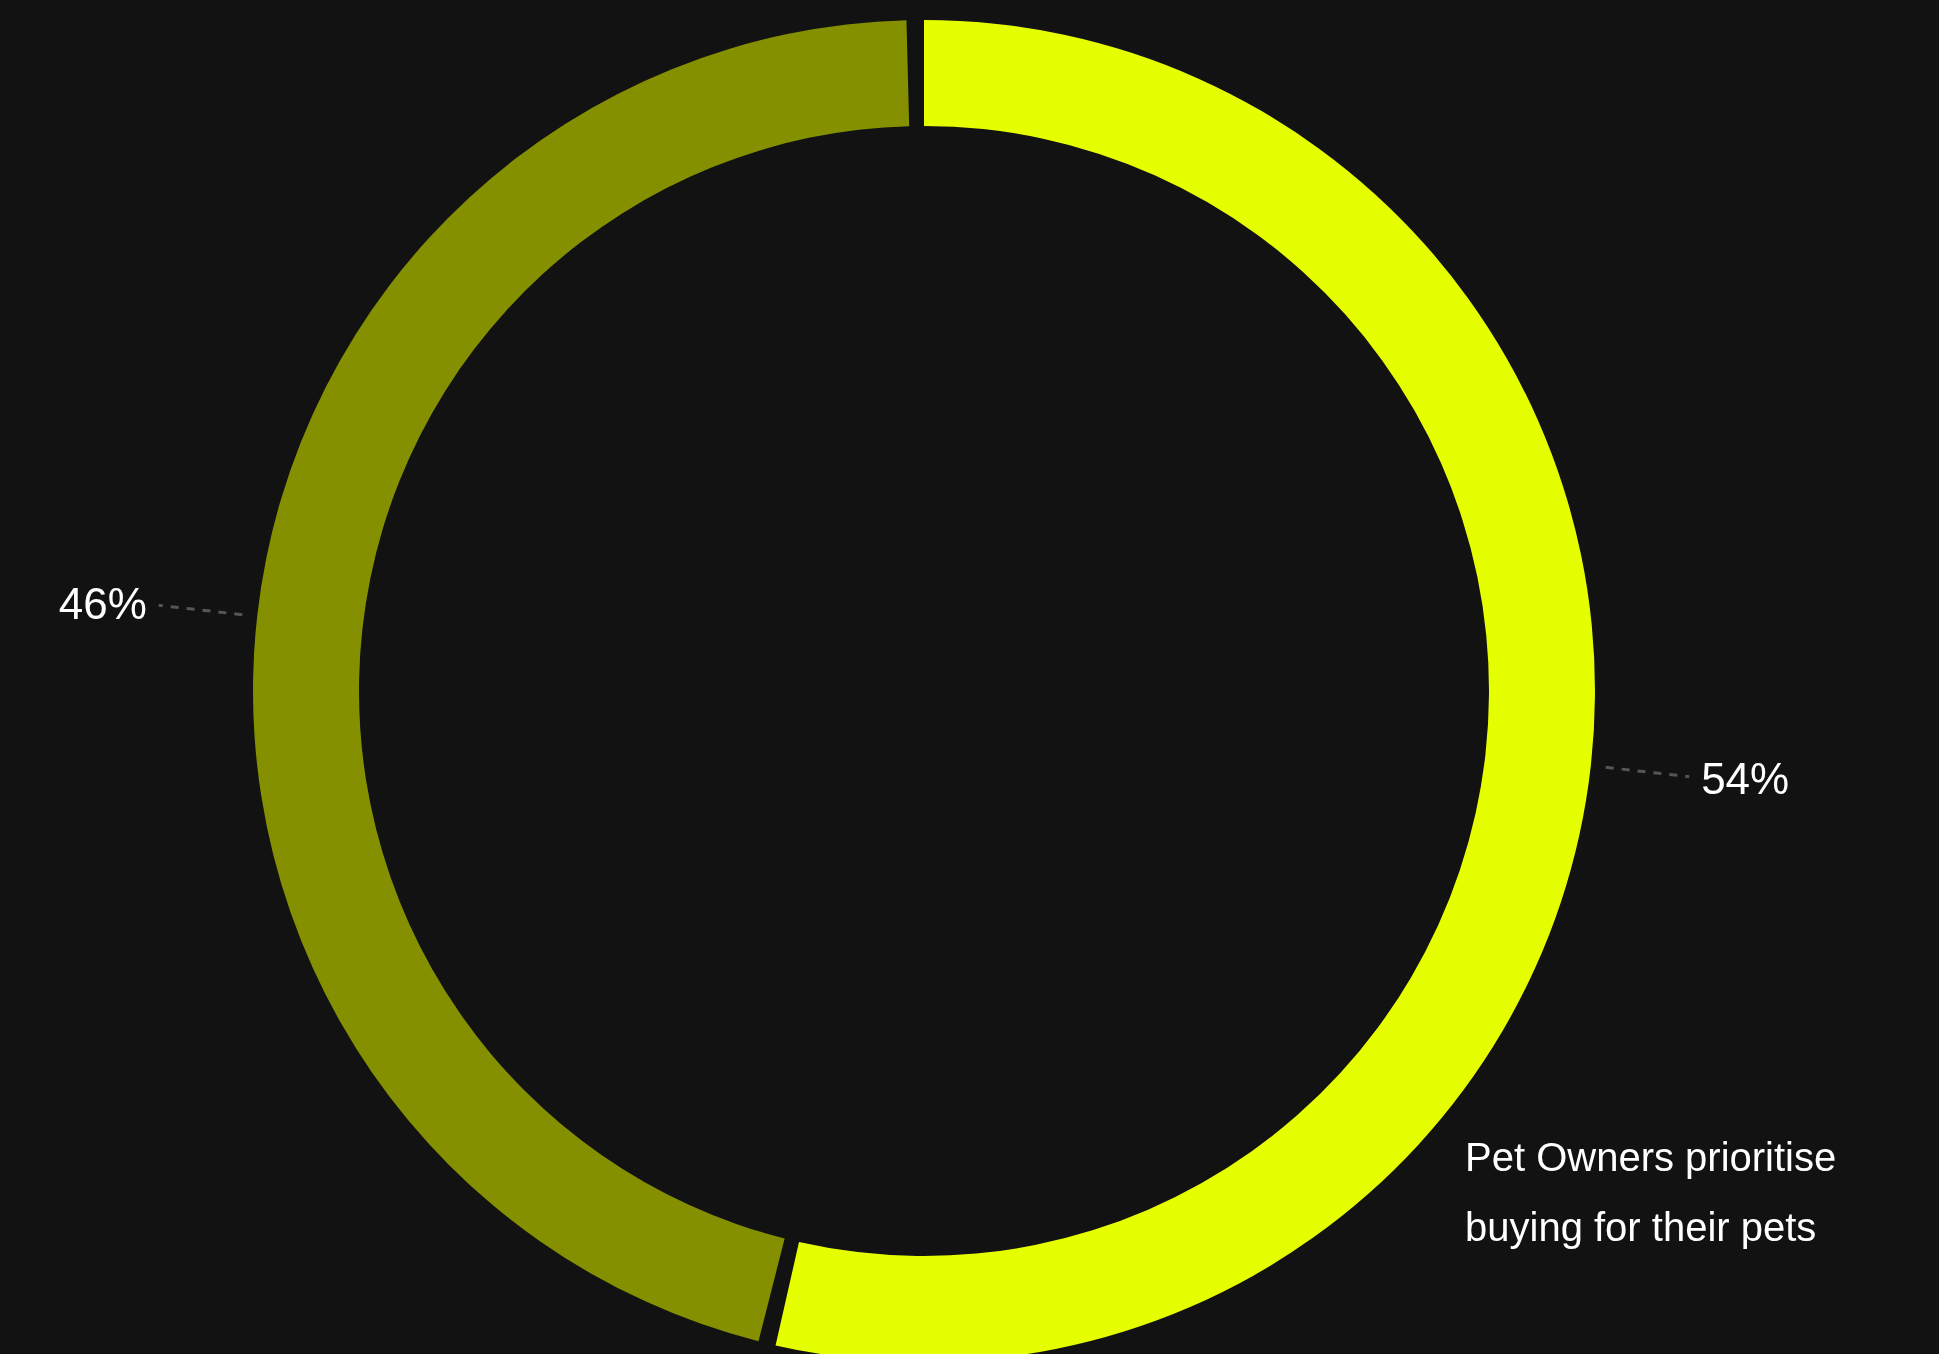 The width and height of the screenshot is (1939, 1354). What do you see at coordinates (1651, 1192) in the screenshot?
I see `text: Pet Owners prioritise buying for their pets` at bounding box center [1651, 1192].